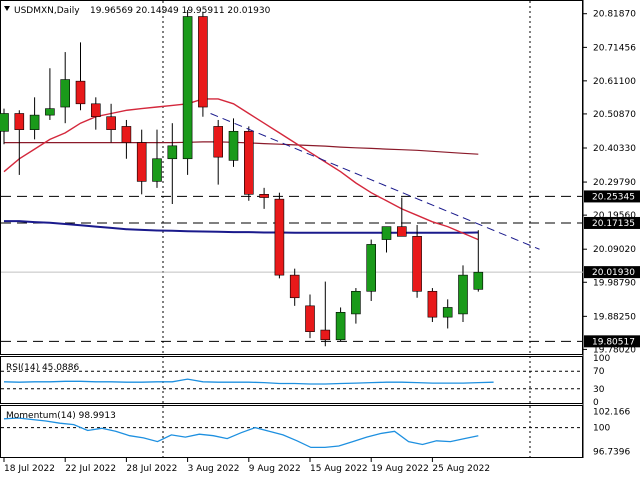 The width and height of the screenshot is (640, 480). Describe the element at coordinates (614, 216) in the screenshot. I see `price-tick-label: 20.19560` at that location.